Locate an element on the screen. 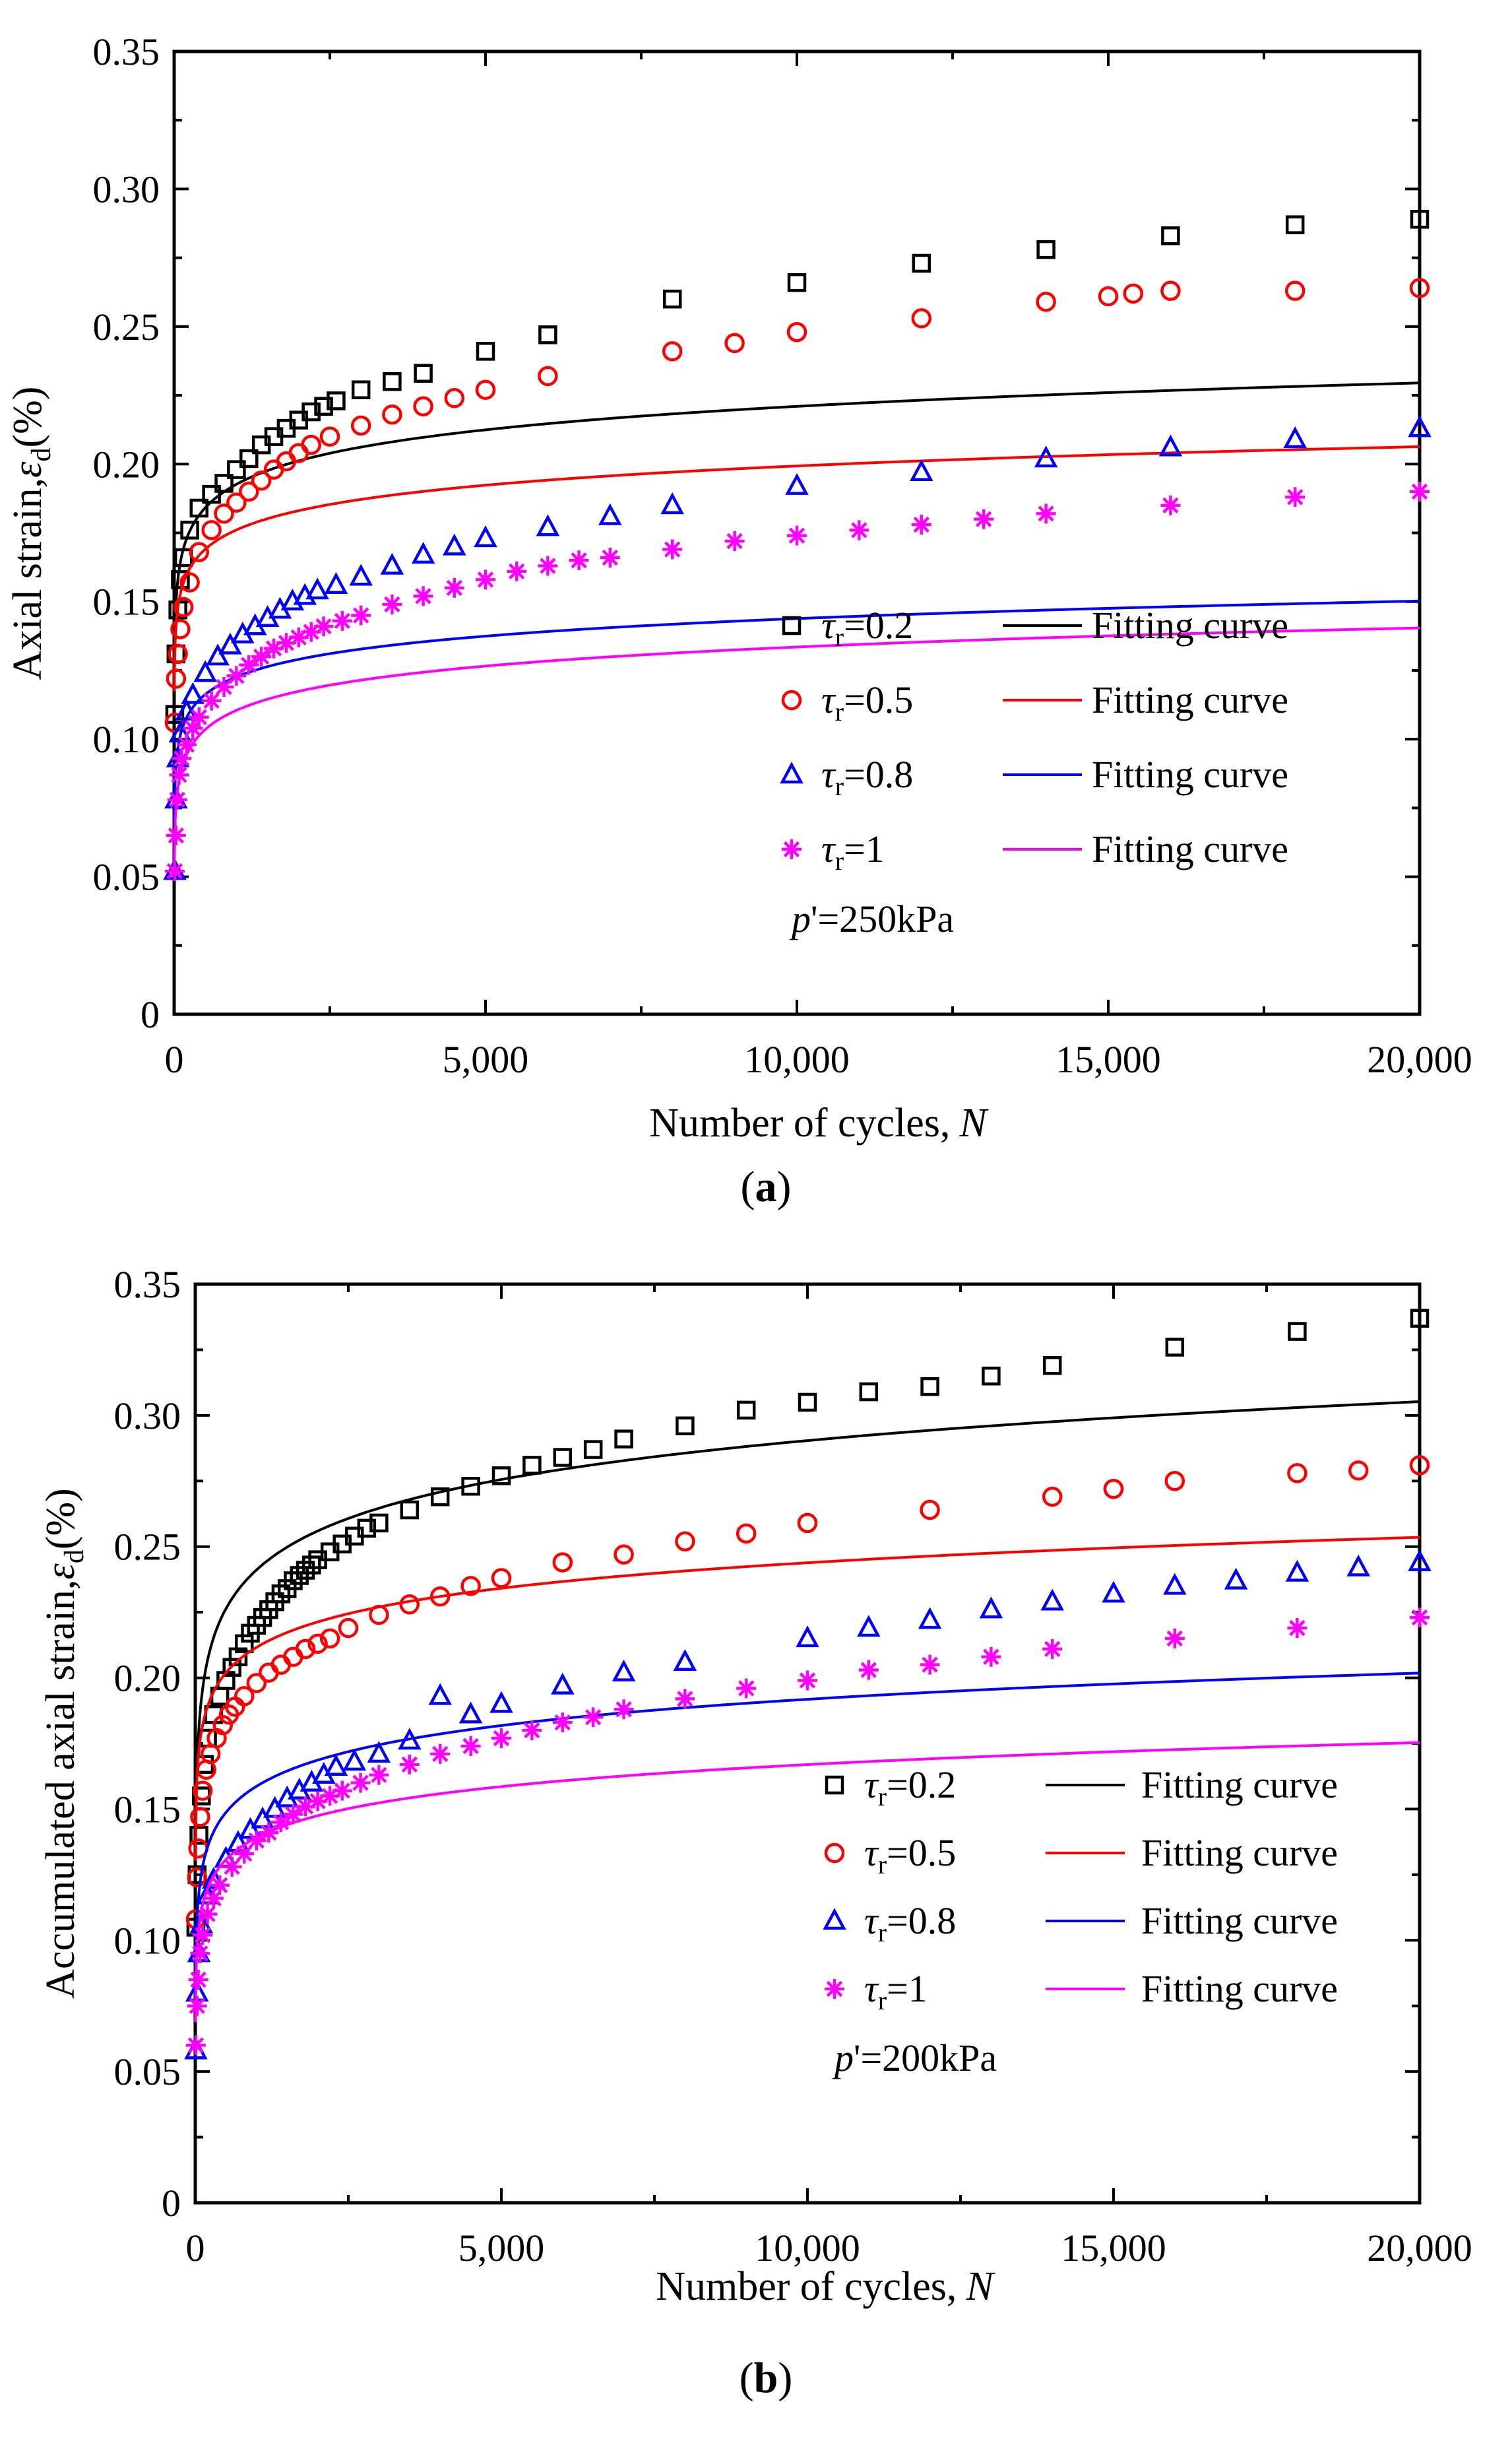  panel-caption-close: ) is located at coordinates (785, 2378).